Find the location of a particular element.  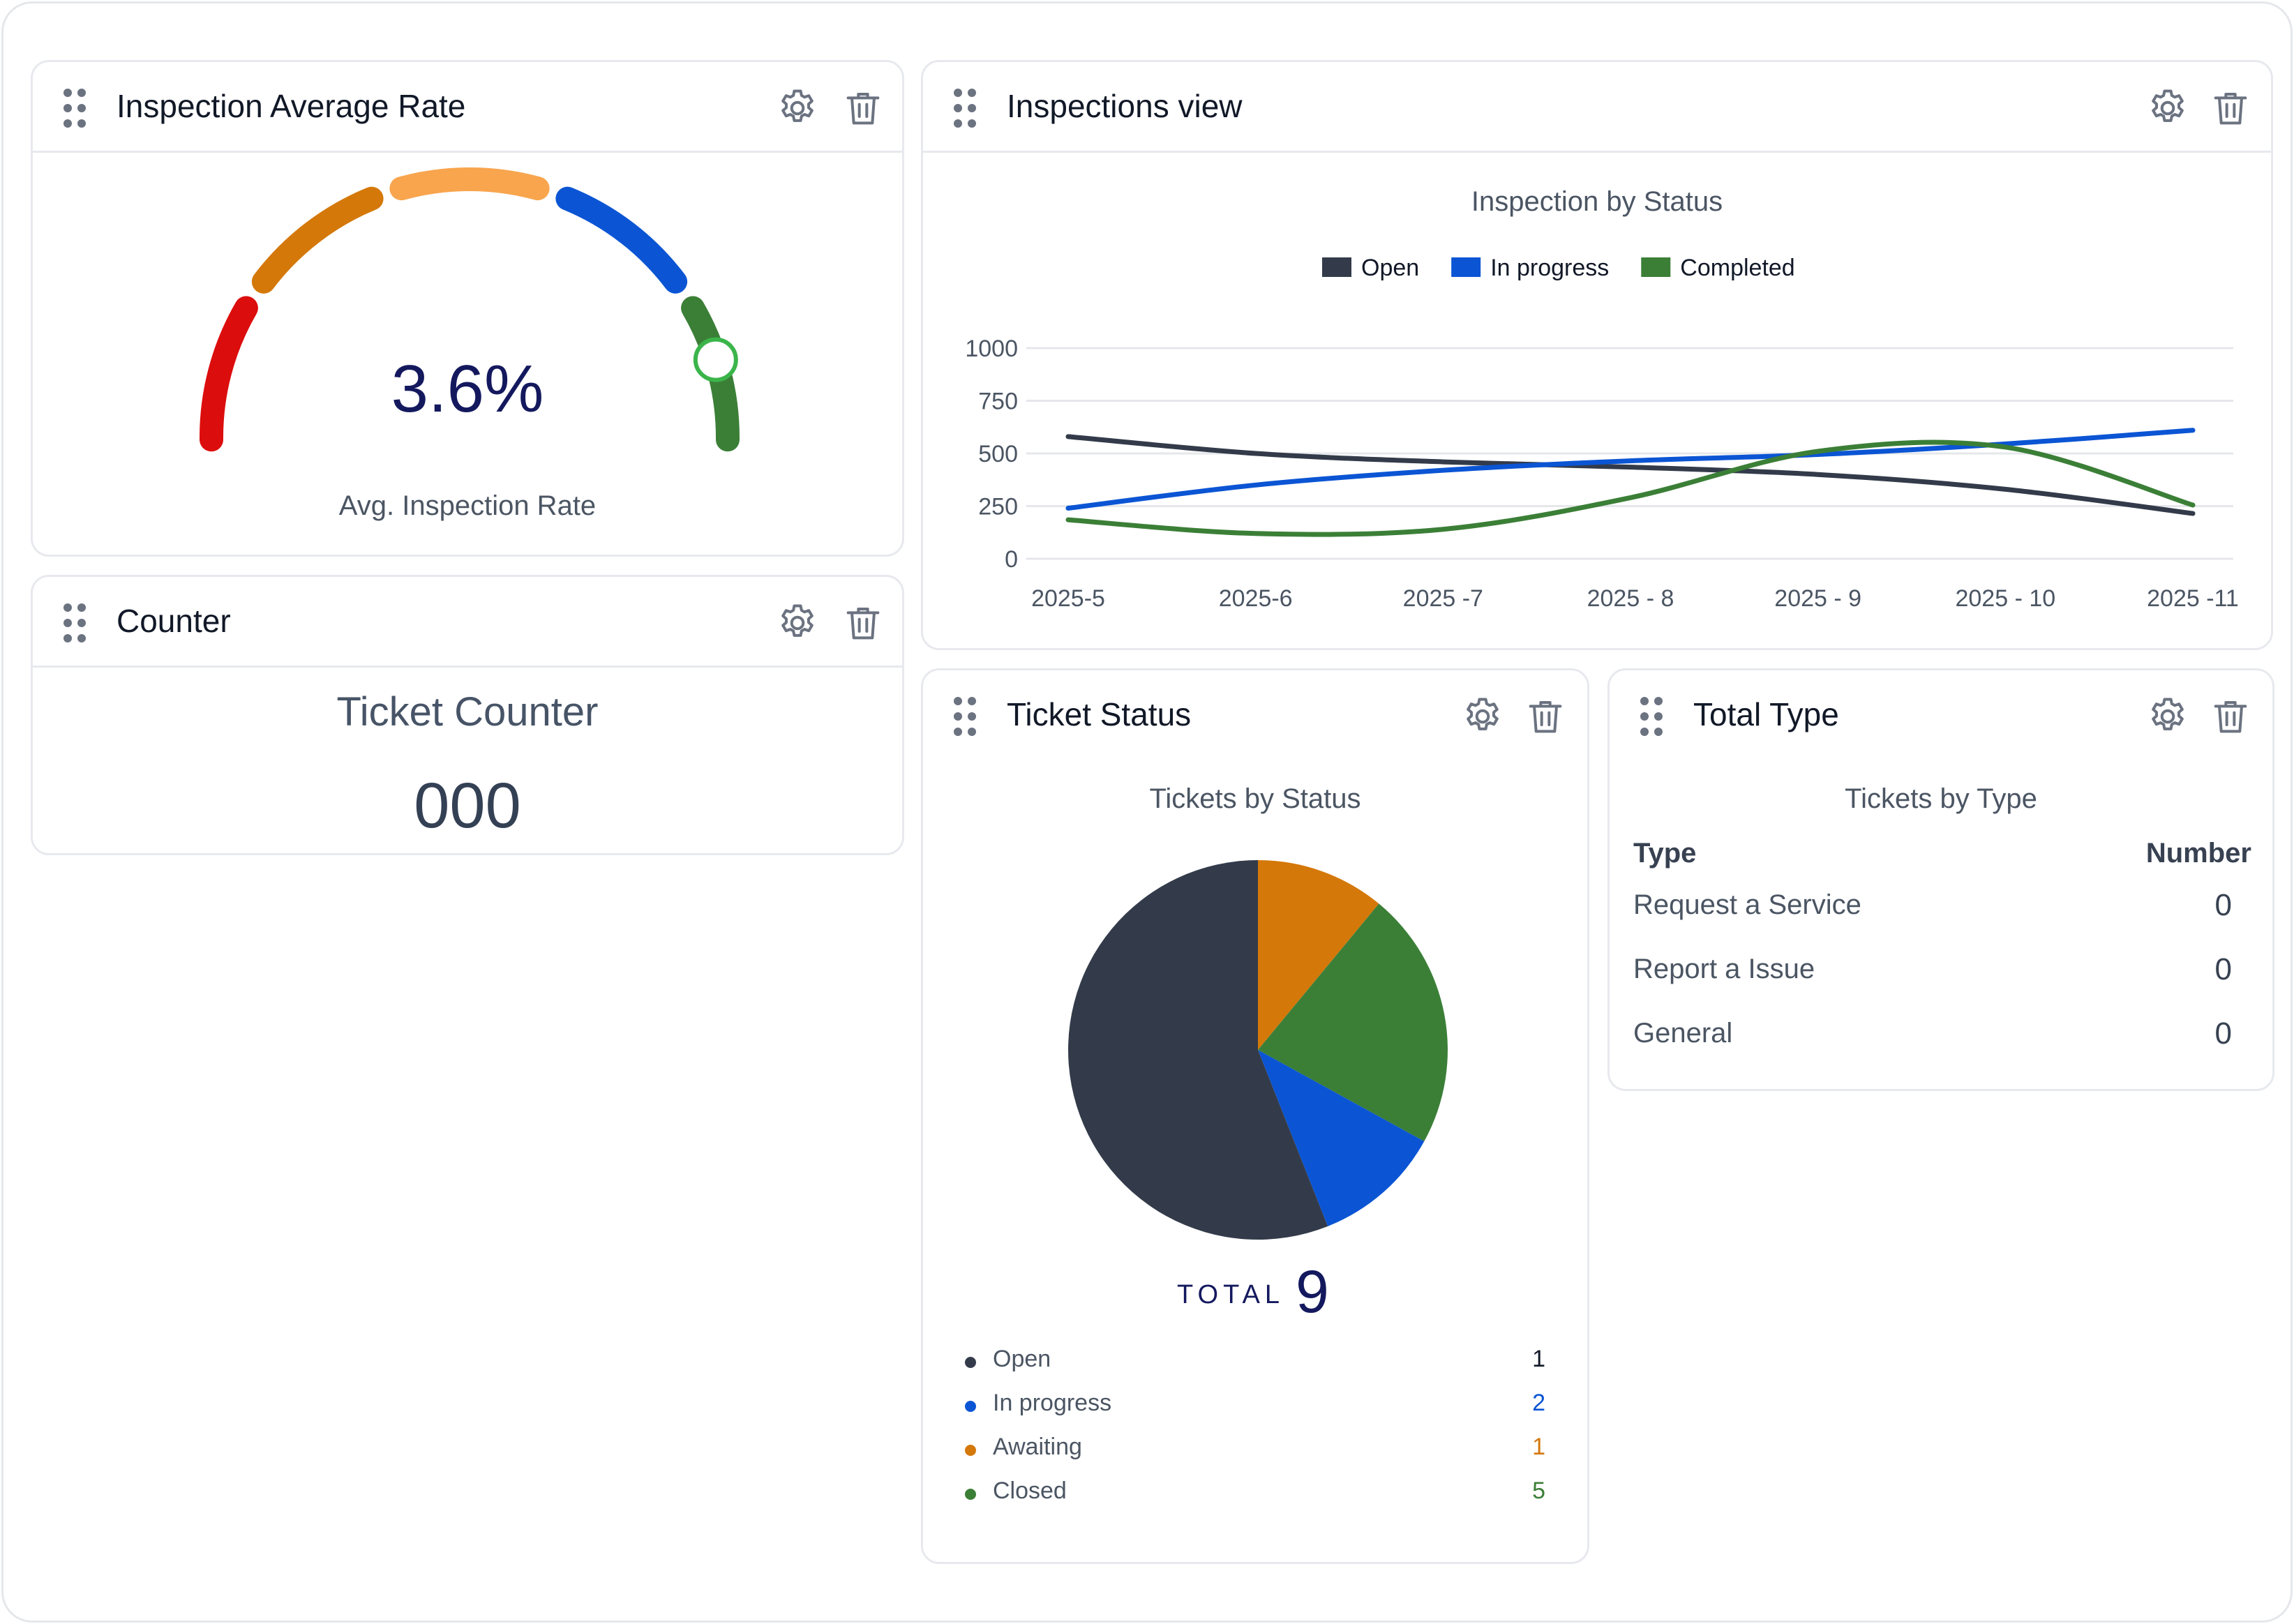

gauge-marker is located at coordinates (715, 359).